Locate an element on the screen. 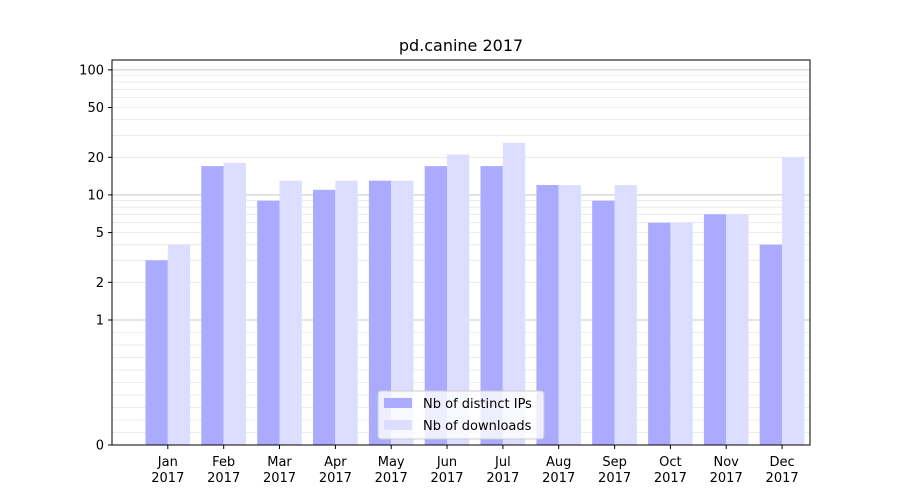 The width and height of the screenshot is (900, 504). y-tick-label: 2 is located at coordinates (100, 283).